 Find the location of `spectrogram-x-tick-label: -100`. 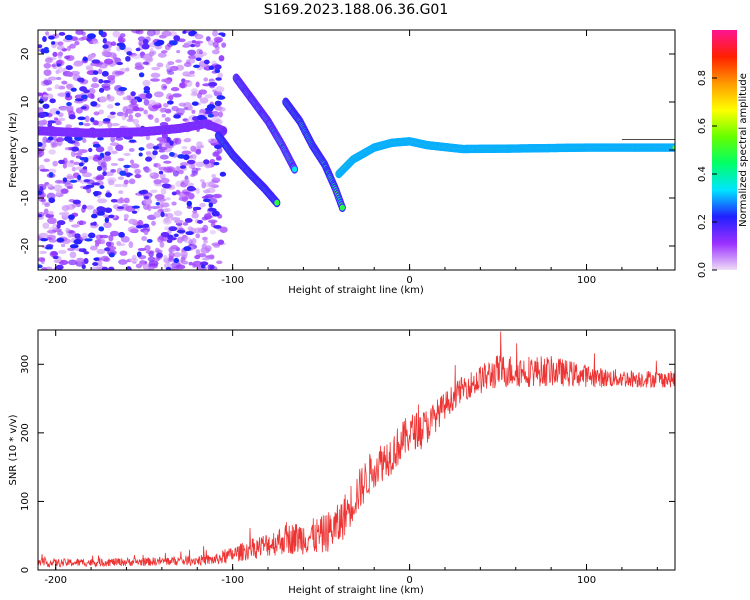

spectrogram-x-tick-label: -100 is located at coordinates (232, 280).